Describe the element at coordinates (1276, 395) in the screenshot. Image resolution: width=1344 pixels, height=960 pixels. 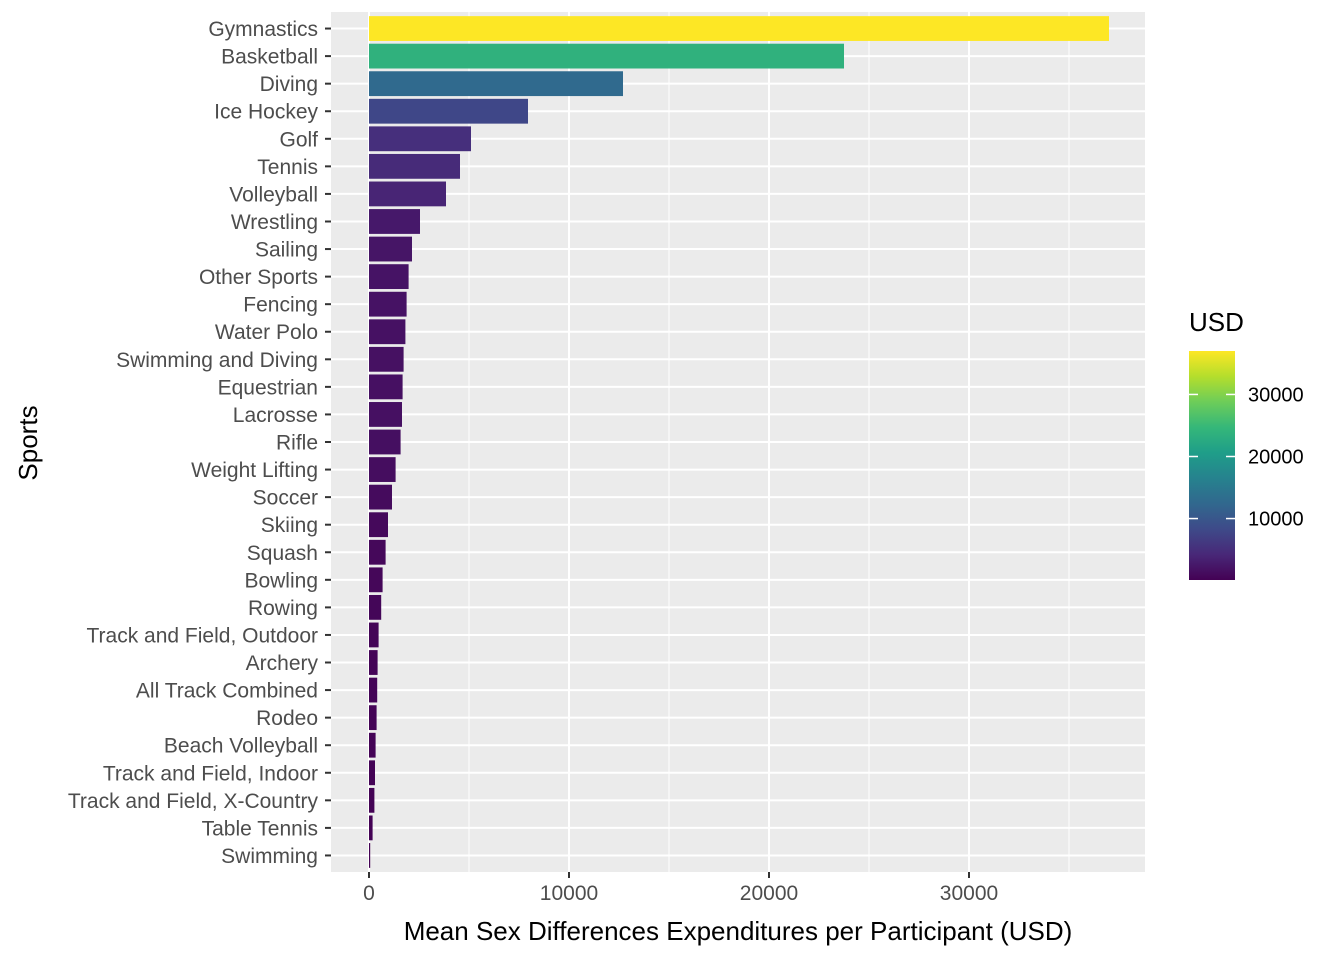
I see `legend-tick-label: 30000` at that location.